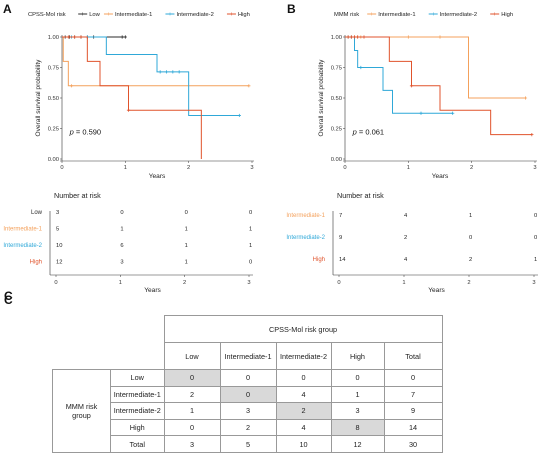  I want to click on risk-value: 12, so click(59, 263).